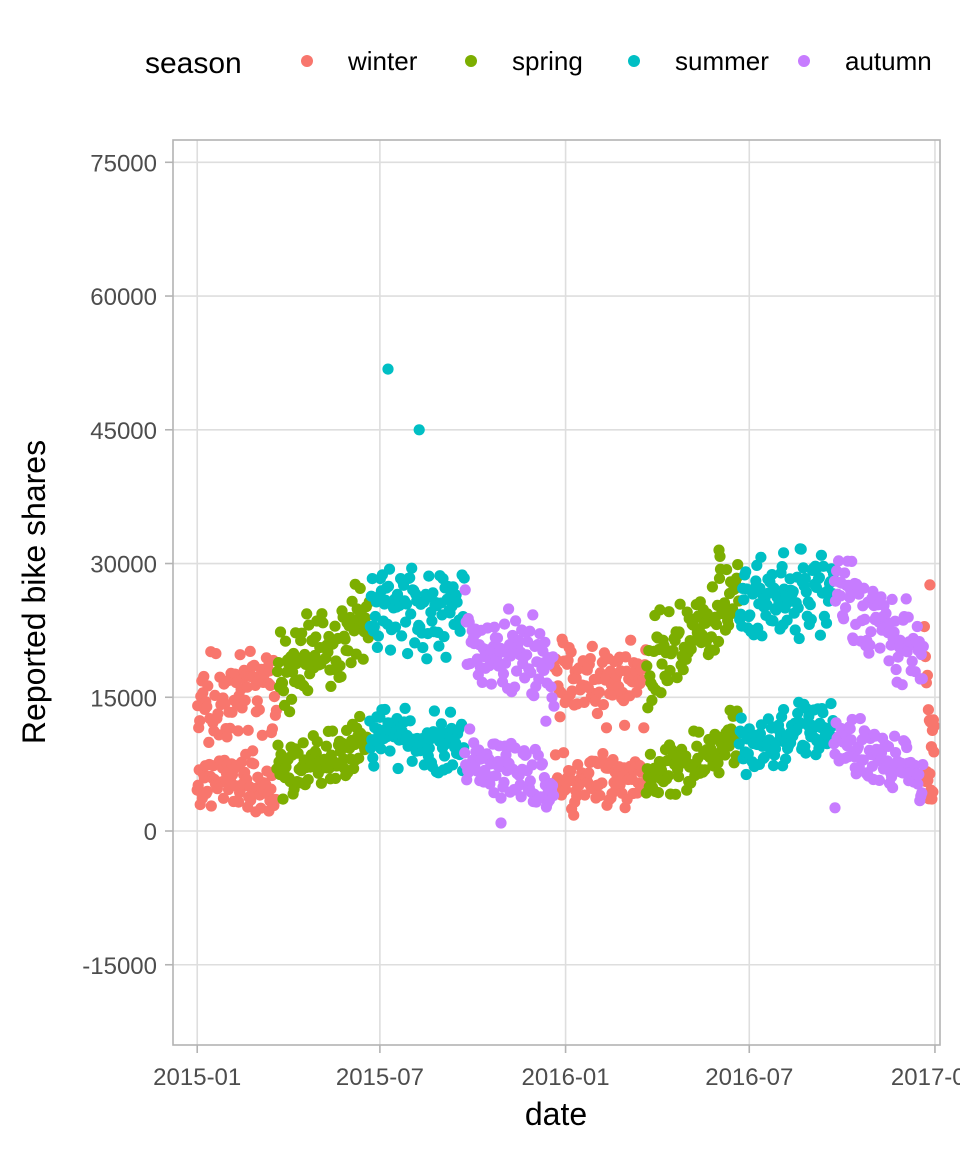  I want to click on legend-item-winter: winter, so click(359, 61).